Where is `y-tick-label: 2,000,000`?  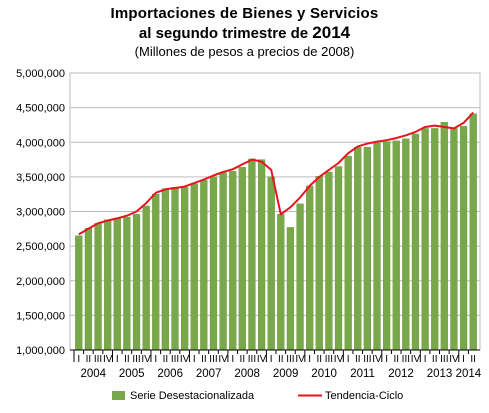 y-tick-label: 2,000,000 is located at coordinates (40, 282).